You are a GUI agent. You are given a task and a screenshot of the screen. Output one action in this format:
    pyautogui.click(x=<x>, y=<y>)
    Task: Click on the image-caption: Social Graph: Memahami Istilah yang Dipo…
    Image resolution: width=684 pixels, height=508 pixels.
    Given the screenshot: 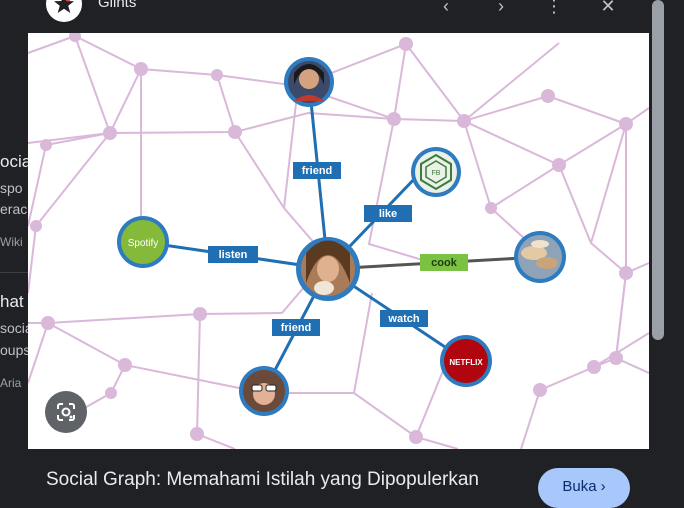 What is the action you would take?
    pyautogui.click(x=262, y=479)
    